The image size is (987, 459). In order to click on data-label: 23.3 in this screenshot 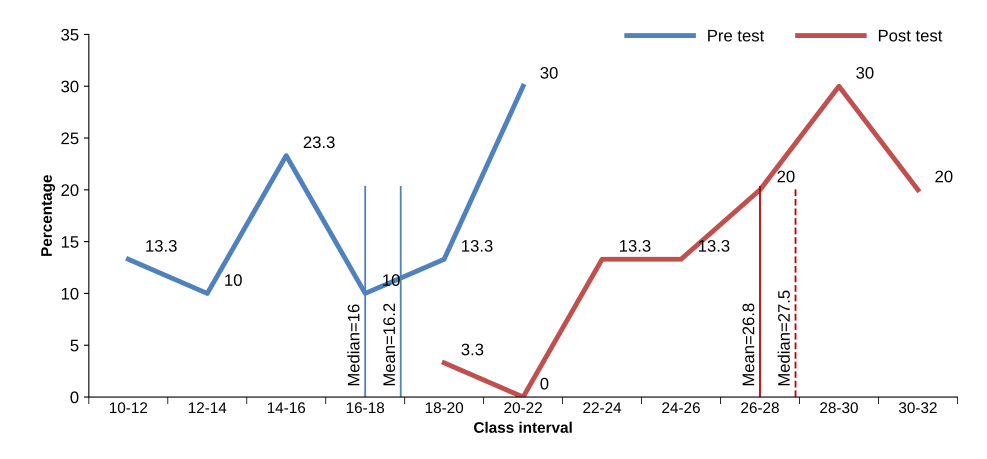, I will do `click(319, 142)`.